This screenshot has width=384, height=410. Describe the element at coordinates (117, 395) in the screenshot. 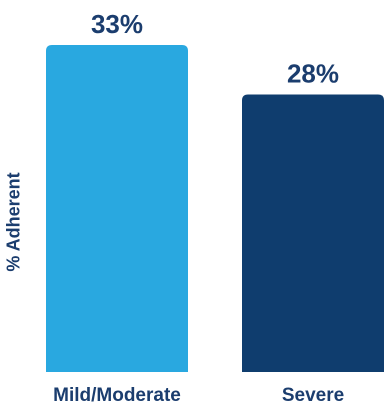

I see `category-label: Mild/Moderate` at that location.